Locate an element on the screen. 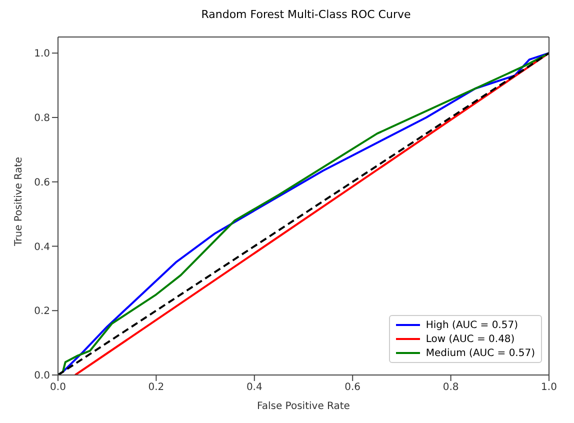  y-axis-title: True Positive Rate is located at coordinates (19, 201).